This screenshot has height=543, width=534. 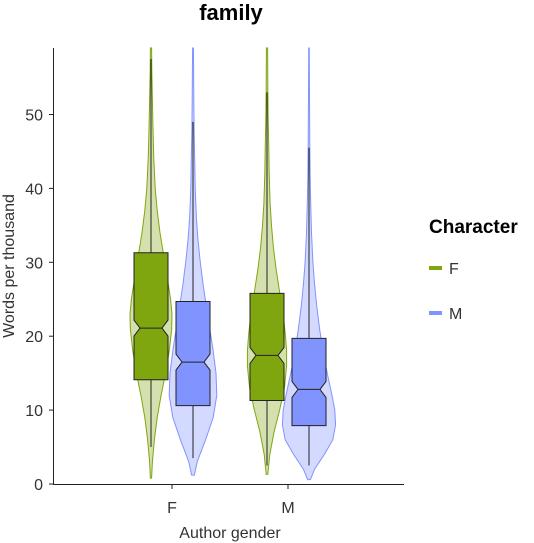 What do you see at coordinates (231, 12) in the screenshot?
I see `chart-title: family` at bounding box center [231, 12].